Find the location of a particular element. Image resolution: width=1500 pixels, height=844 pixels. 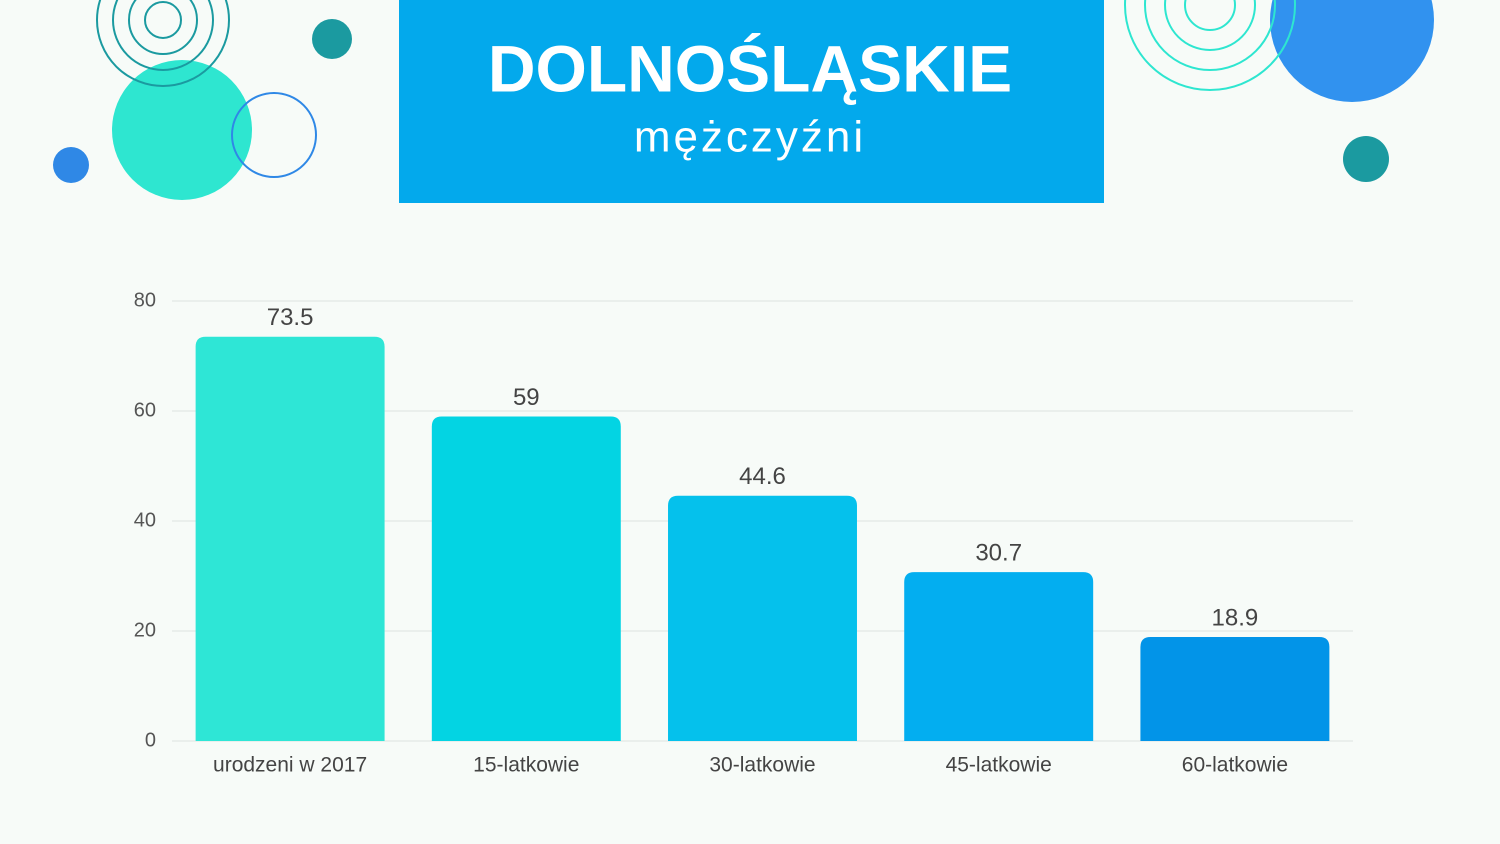

x-tick-label: 45-latkowie is located at coordinates (999, 765).